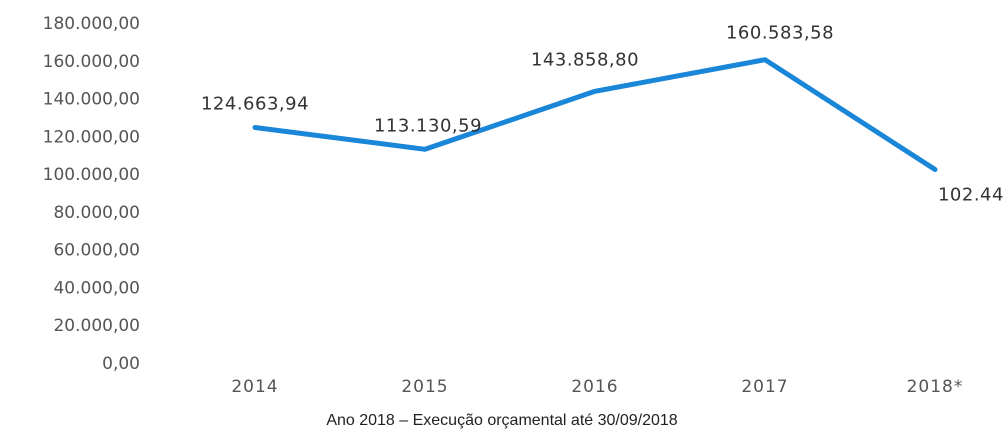 The width and height of the screenshot is (1004, 437). Describe the element at coordinates (91, 137) in the screenshot. I see `y-tick-label: 120.000,00` at that location.